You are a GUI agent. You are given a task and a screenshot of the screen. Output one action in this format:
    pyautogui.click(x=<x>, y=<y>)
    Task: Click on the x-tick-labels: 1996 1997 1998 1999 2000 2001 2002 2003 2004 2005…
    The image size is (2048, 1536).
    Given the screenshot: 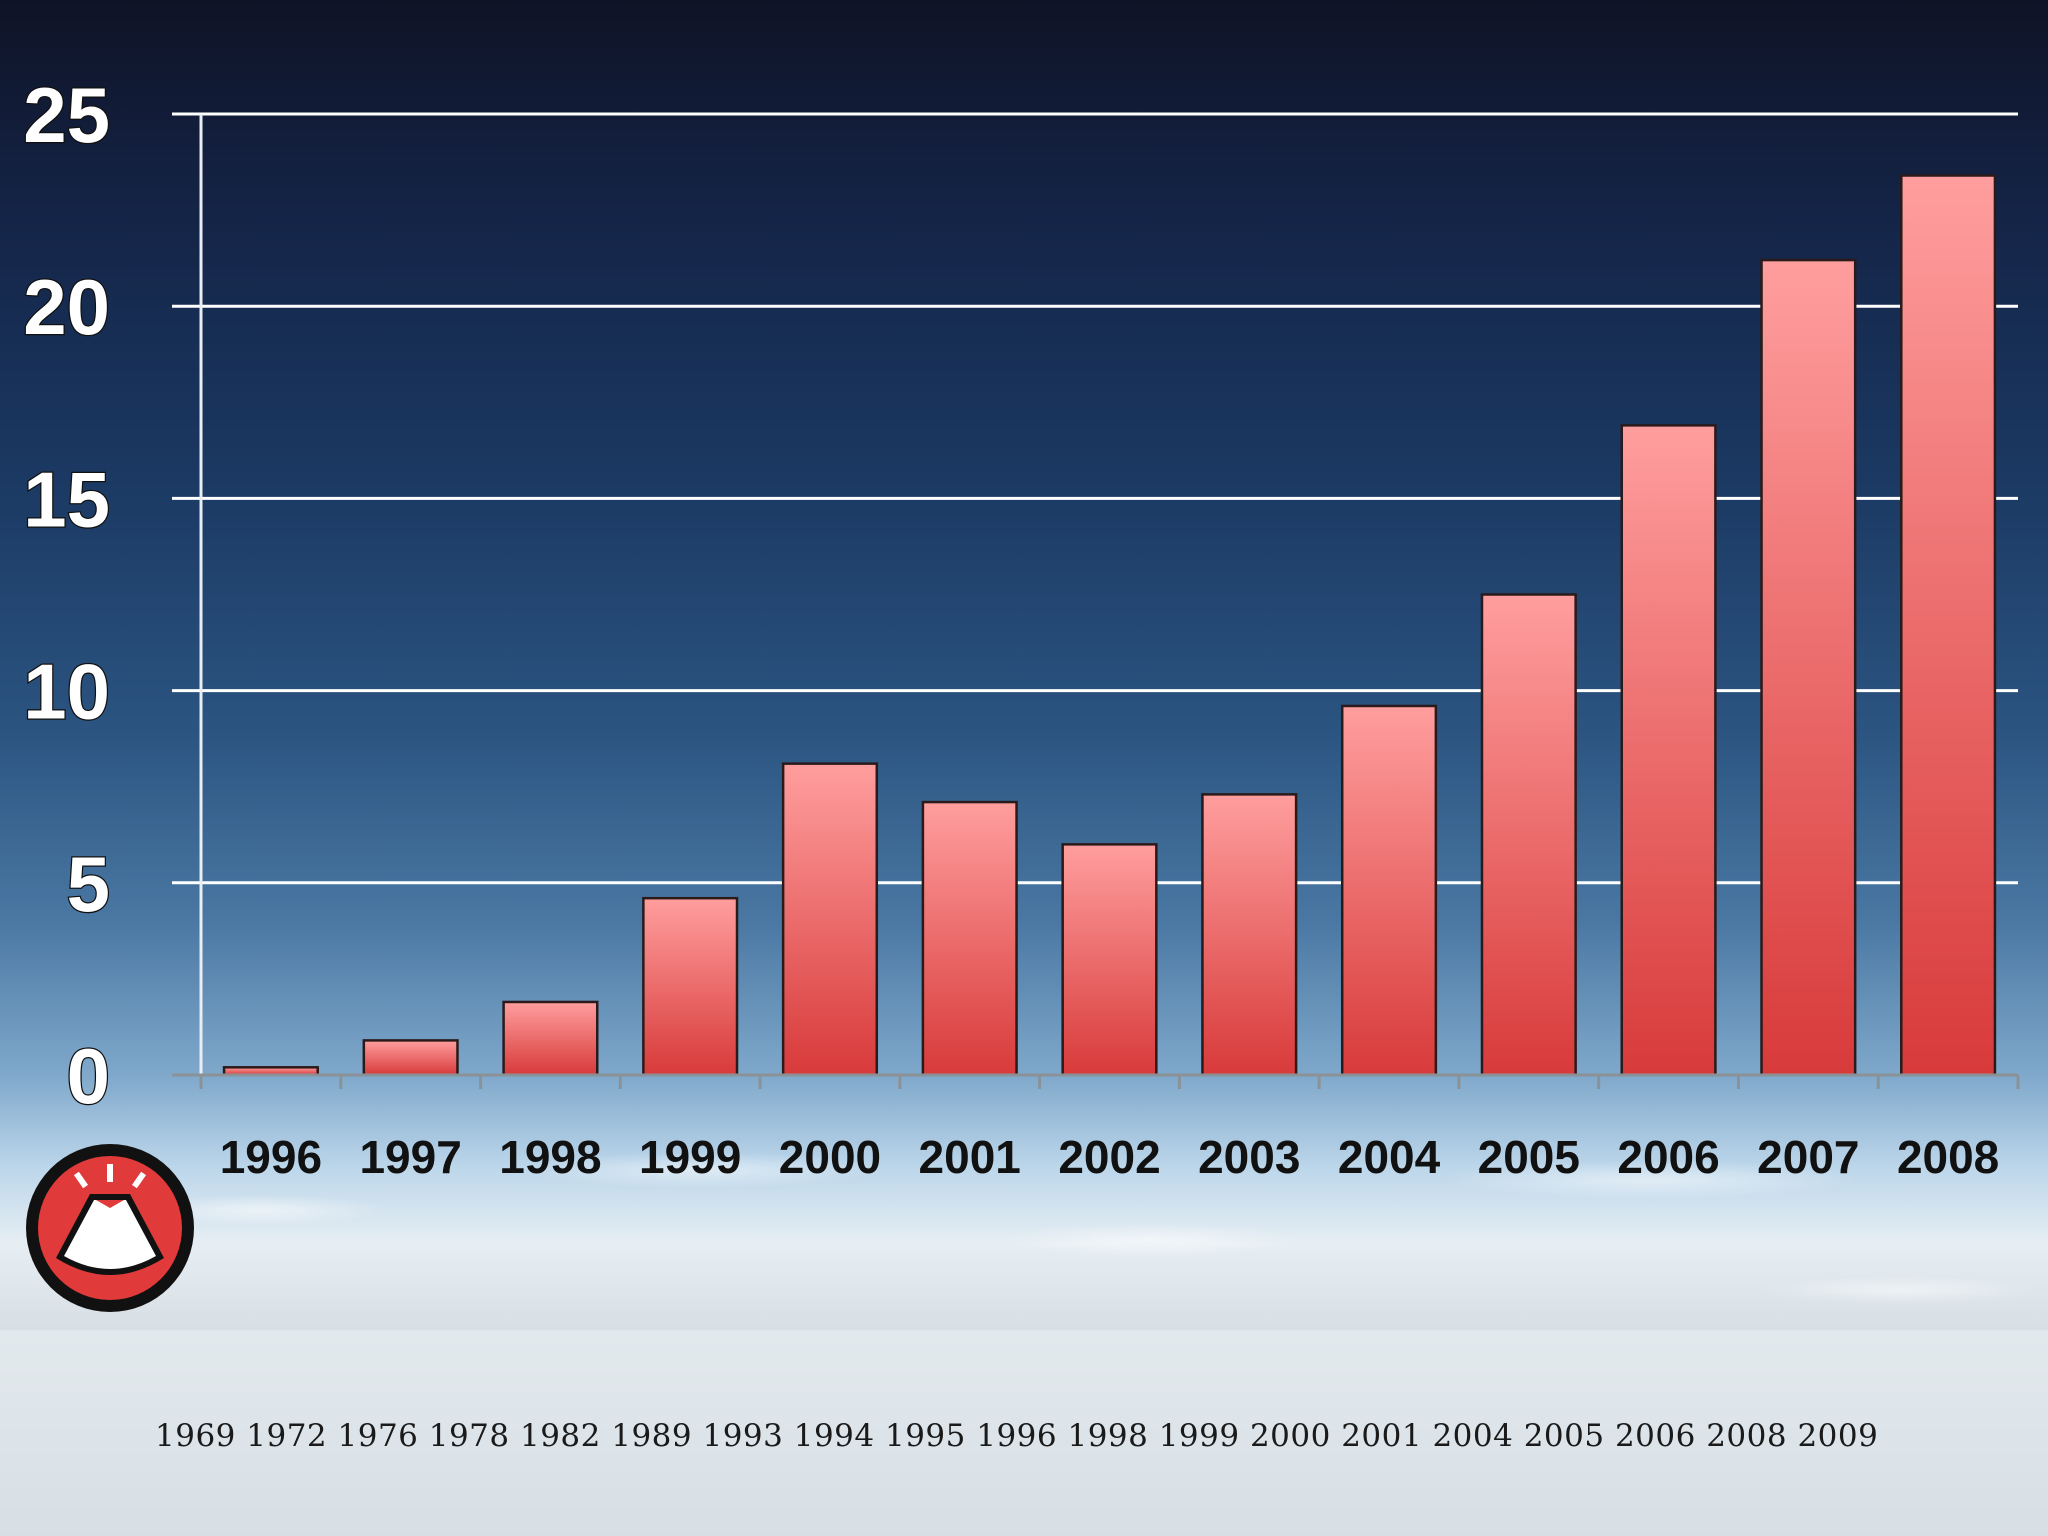 What is the action you would take?
    pyautogui.click(x=1110, y=1157)
    